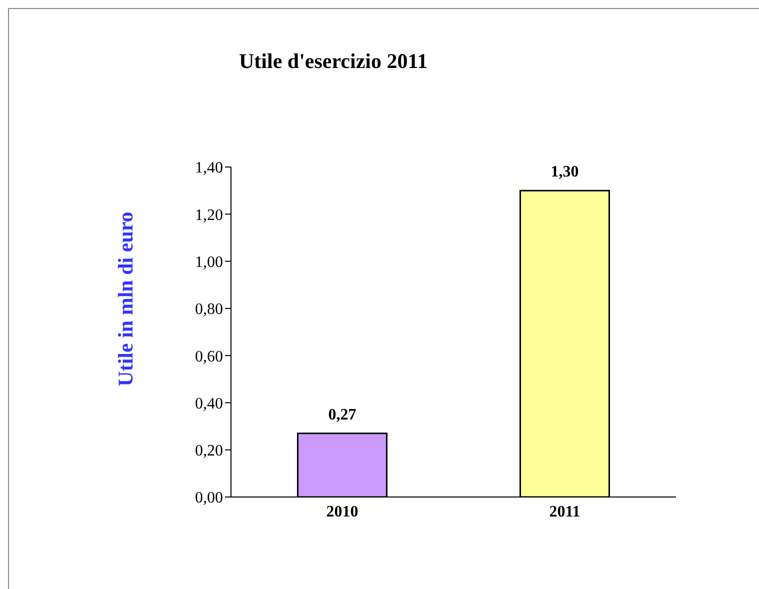  I want to click on y-tick-label: 0,40, so click(209, 403).